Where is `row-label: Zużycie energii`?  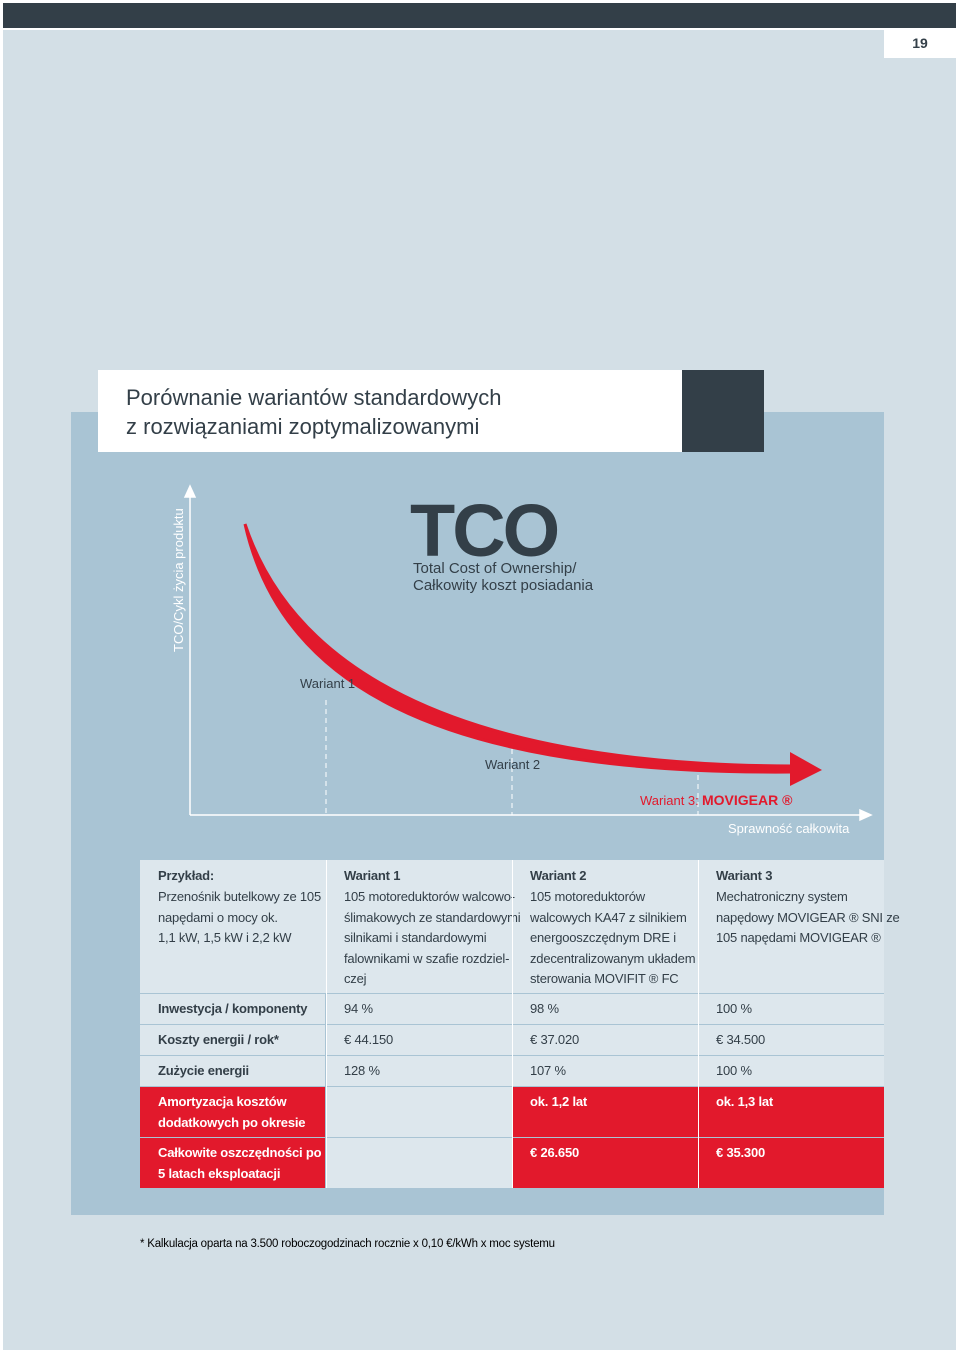 row-label: Zużycie energii is located at coordinates (203, 1070).